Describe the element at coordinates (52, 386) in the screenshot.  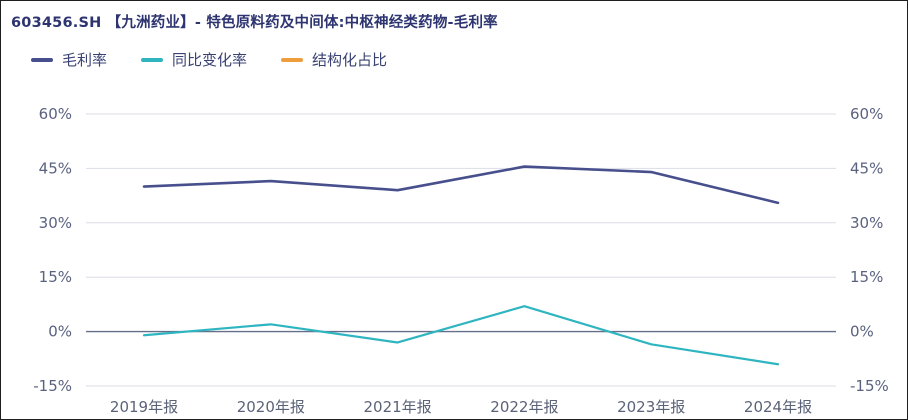
I see `y-axis-label-left: -15%` at that location.